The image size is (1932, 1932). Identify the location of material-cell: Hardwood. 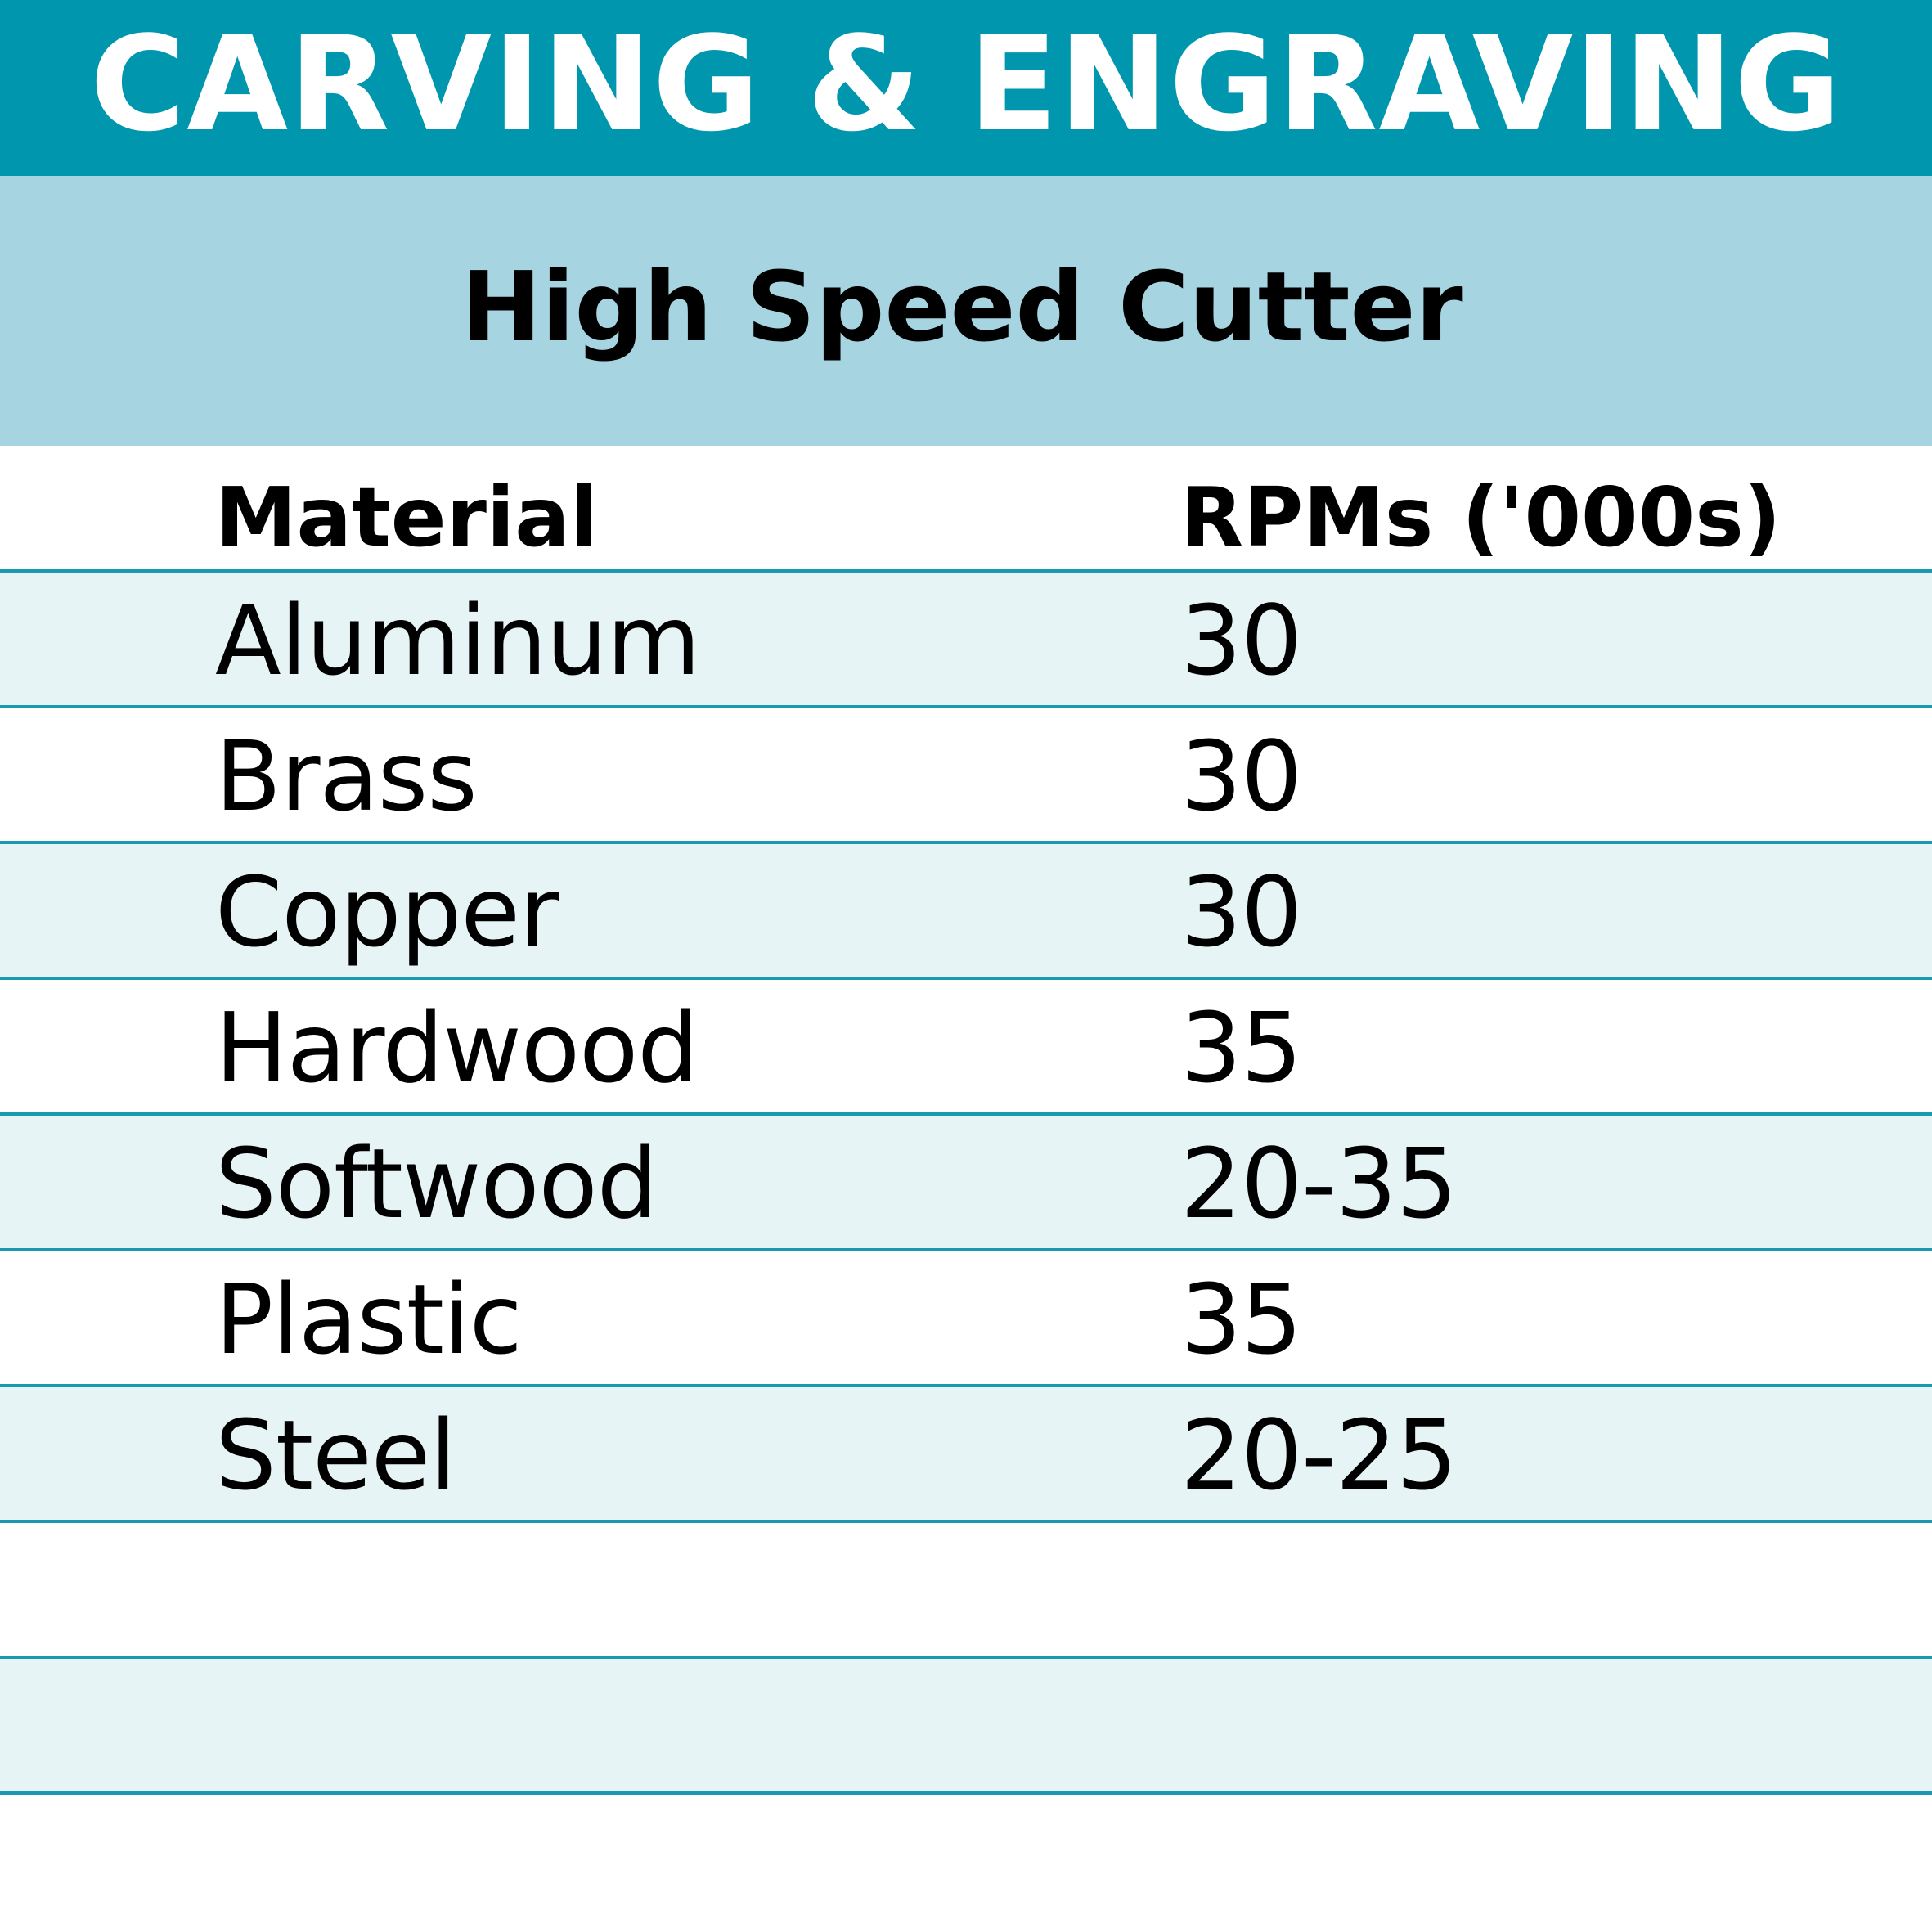
(457, 1047).